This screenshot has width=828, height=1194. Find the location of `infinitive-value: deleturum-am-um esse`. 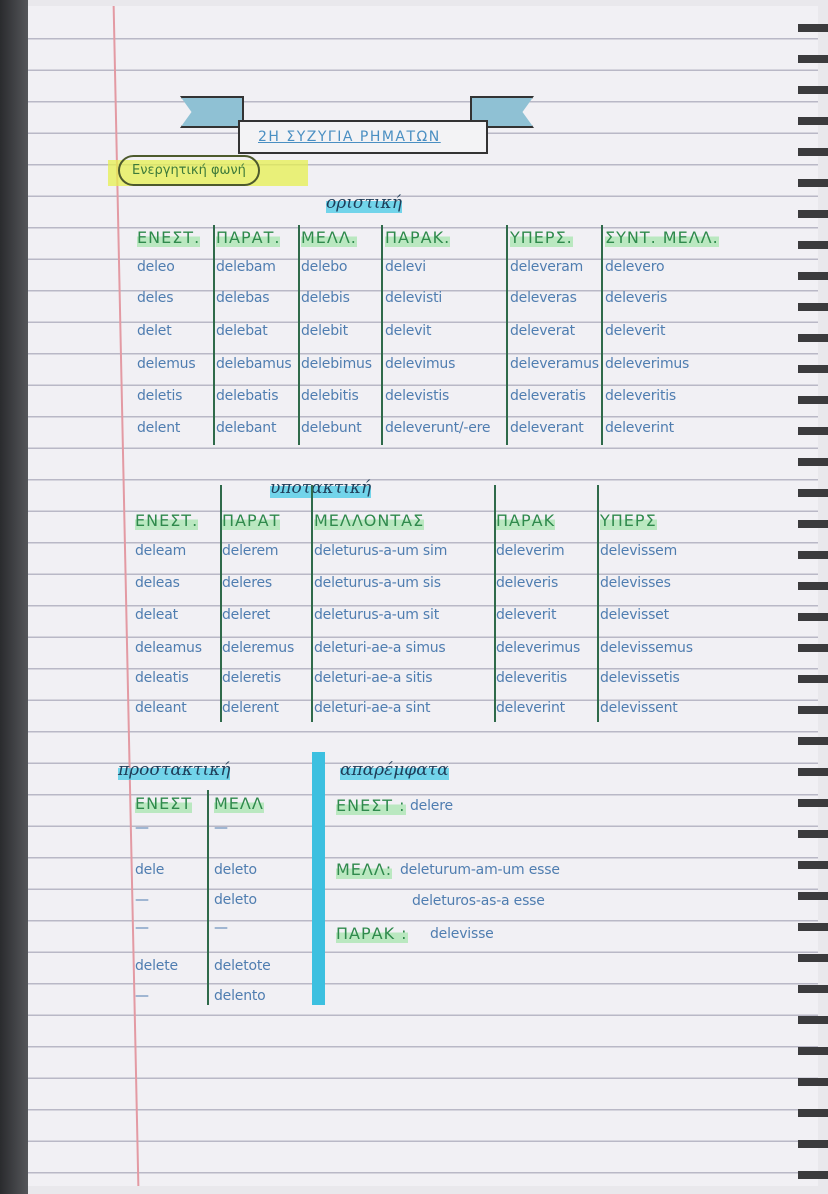

infinitive-value: deleturum-am-um esse is located at coordinates (480, 870).